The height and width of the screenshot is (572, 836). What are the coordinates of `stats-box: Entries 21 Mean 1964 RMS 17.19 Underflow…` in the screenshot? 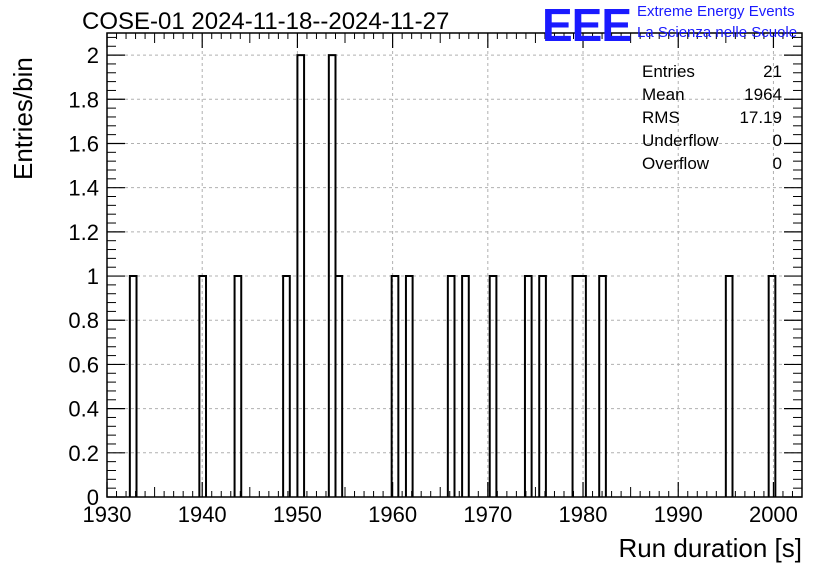 It's located at (712, 117).